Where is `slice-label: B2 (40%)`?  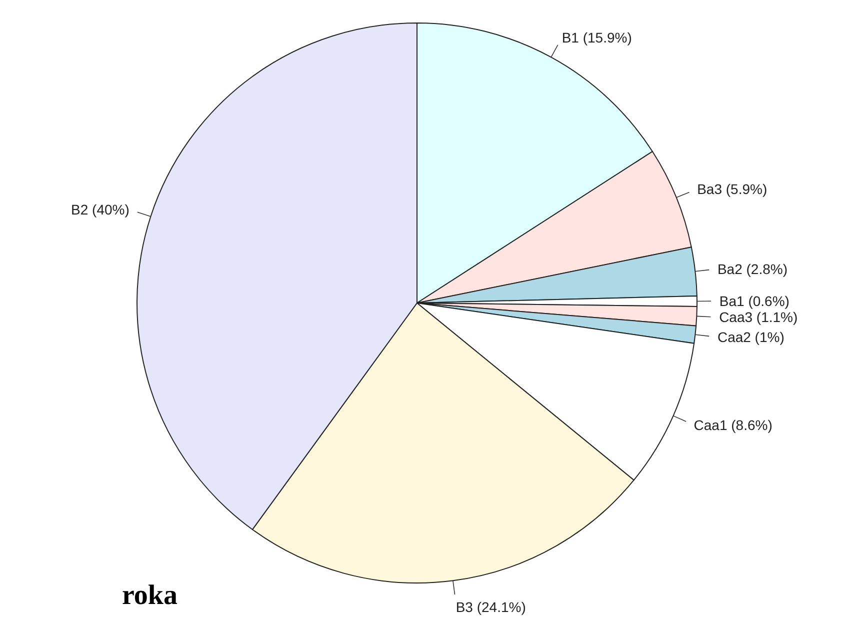 slice-label: B2 (40%) is located at coordinates (100, 210).